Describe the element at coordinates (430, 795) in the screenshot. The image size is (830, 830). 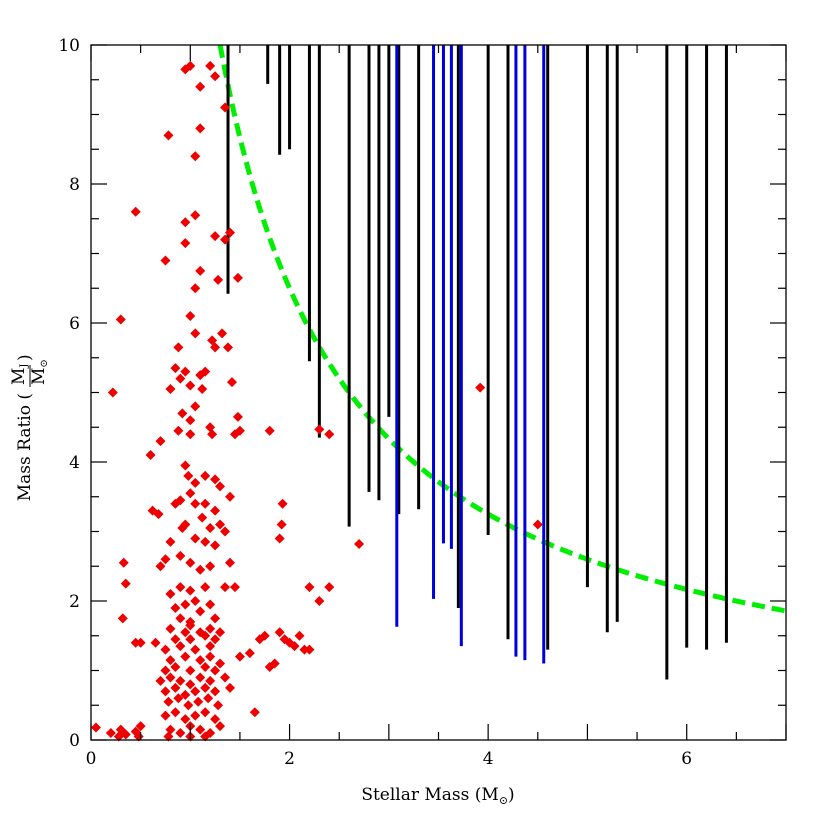
I see `x-axis-label-text: Stellar Mass (M` at that location.